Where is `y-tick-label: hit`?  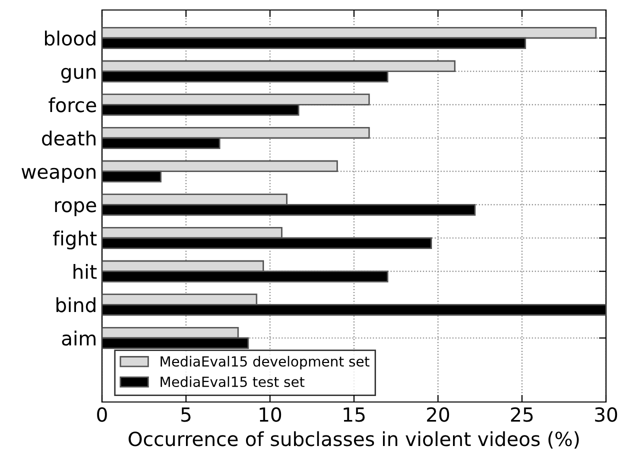
y-tick-label: hit is located at coordinates (85, 271).